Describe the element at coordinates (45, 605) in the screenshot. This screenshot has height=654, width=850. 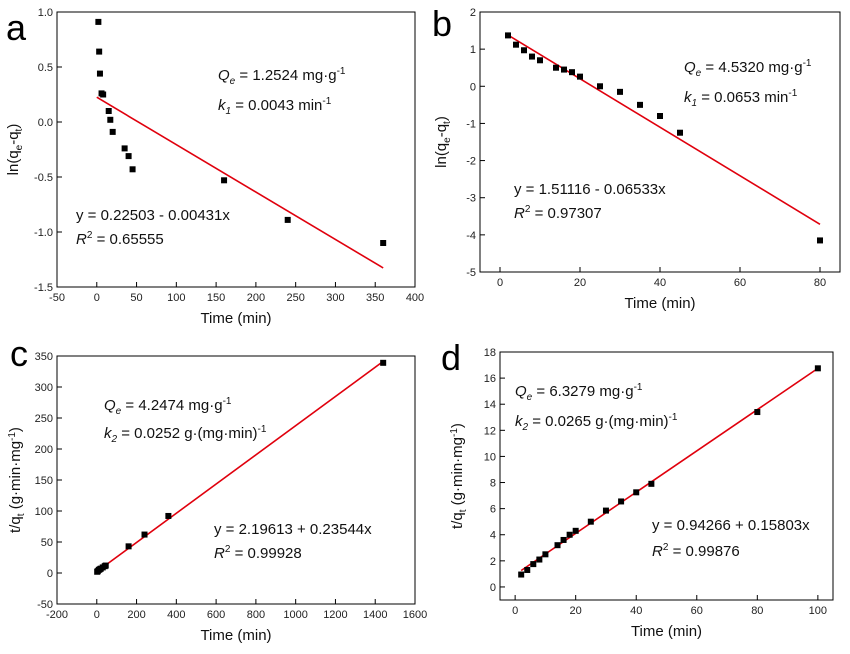
I see `y-tick-label: -50` at that location.